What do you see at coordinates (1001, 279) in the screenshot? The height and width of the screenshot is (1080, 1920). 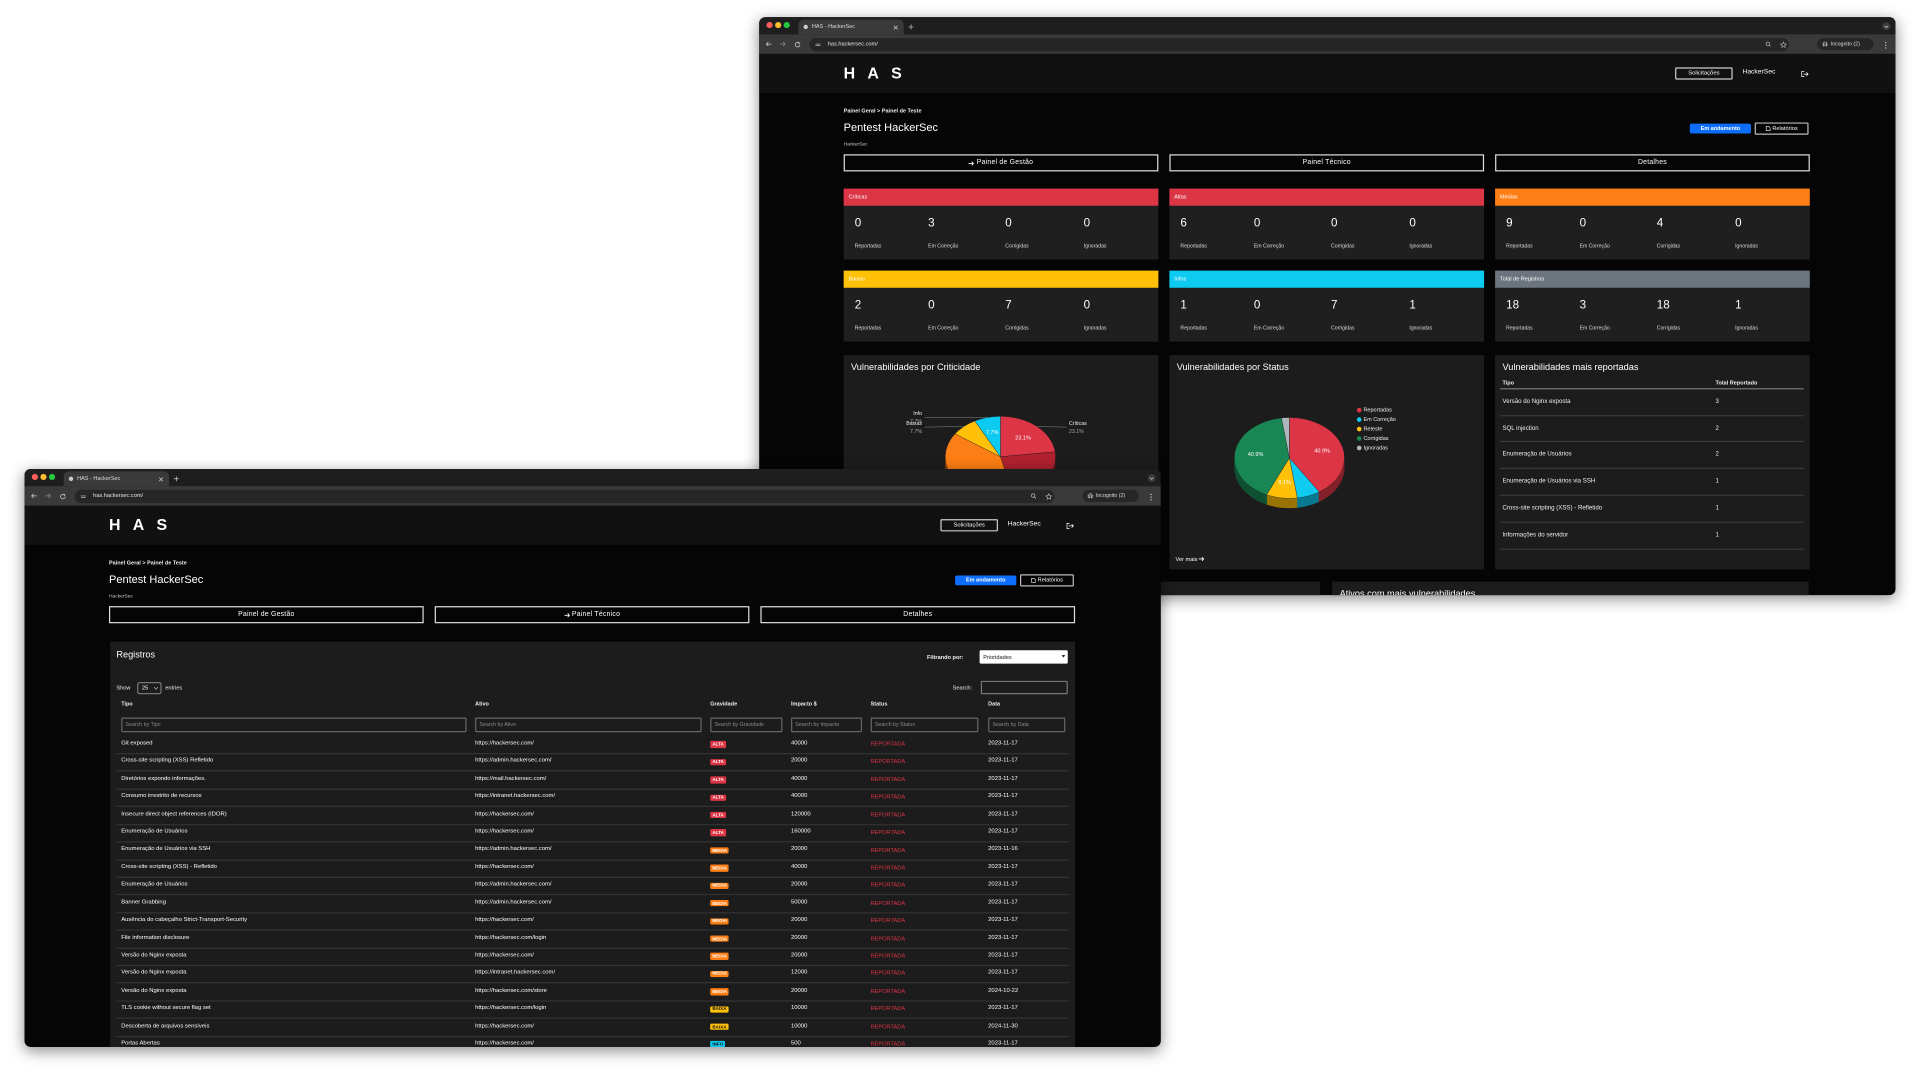 I see `card-header` at bounding box center [1001, 279].